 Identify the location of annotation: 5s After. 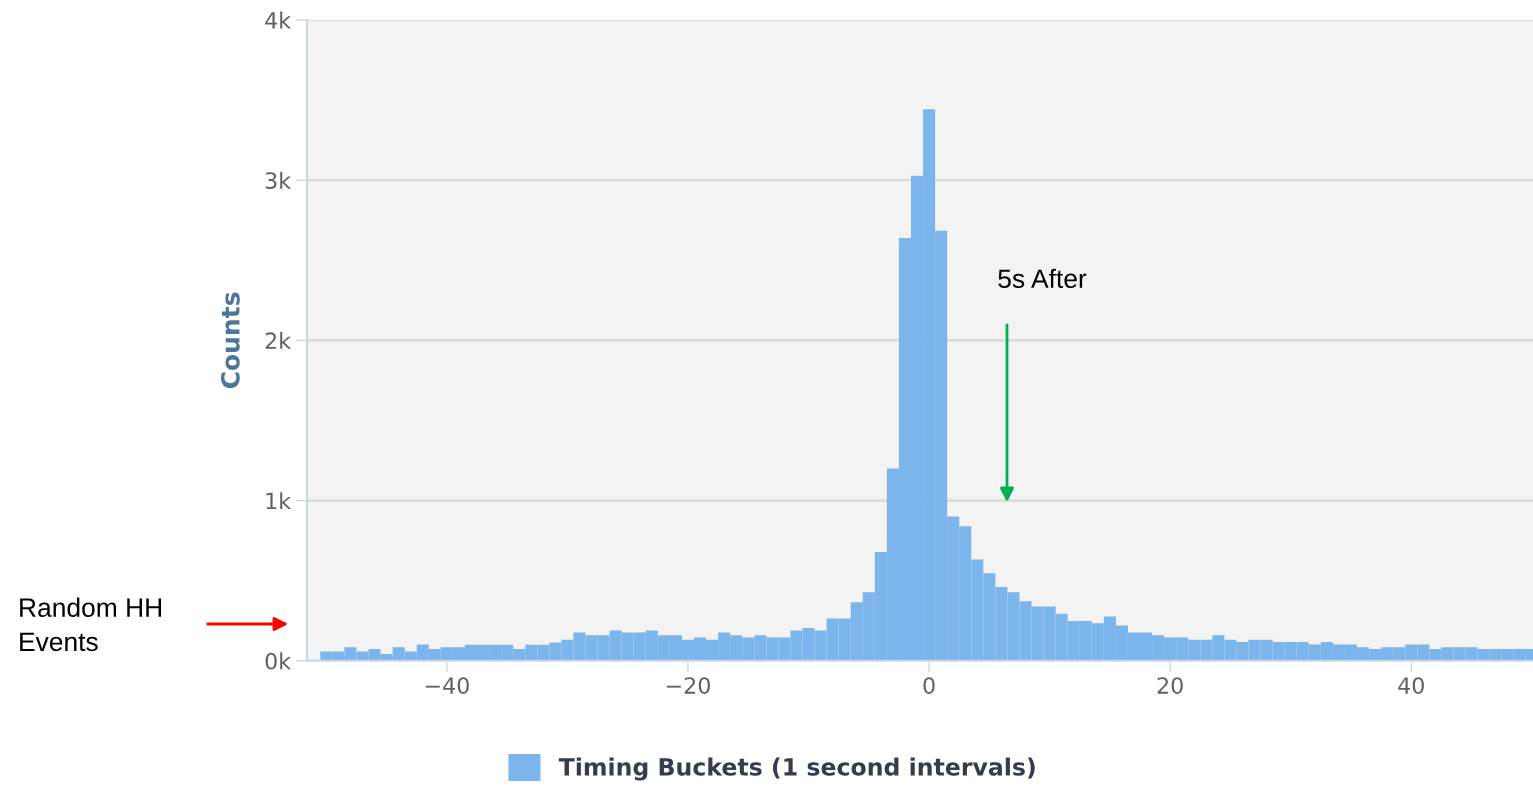
(1042, 278).